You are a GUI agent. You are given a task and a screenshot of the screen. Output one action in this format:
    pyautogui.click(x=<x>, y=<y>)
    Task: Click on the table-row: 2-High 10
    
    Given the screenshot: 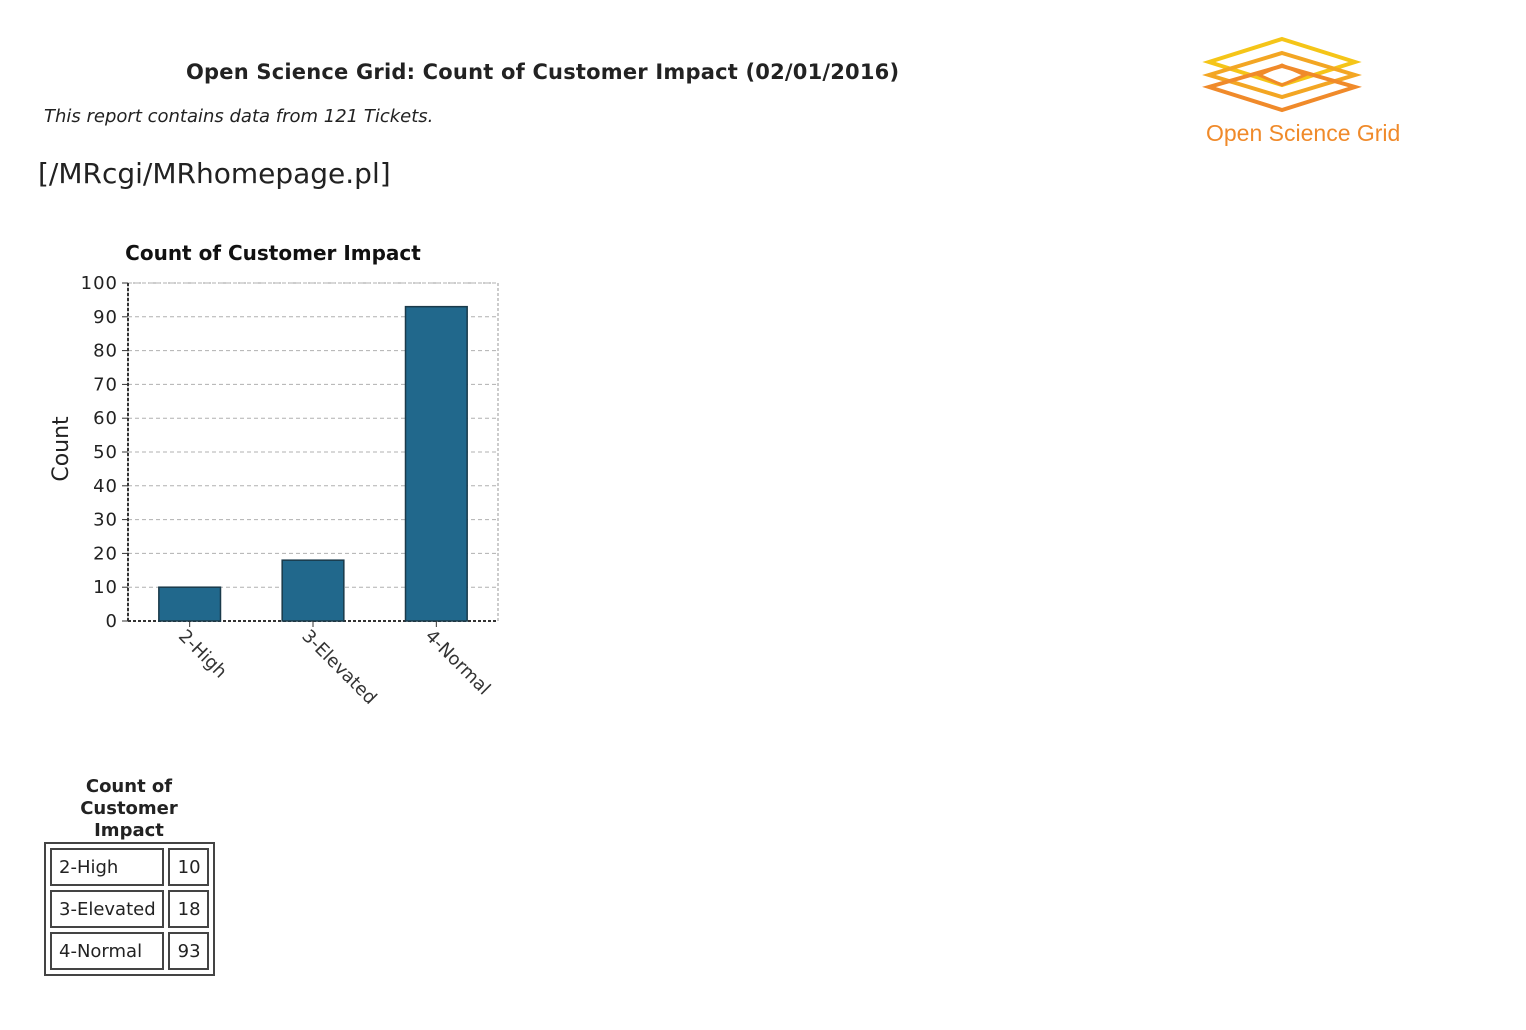 What is the action you would take?
    pyautogui.click(x=129, y=867)
    